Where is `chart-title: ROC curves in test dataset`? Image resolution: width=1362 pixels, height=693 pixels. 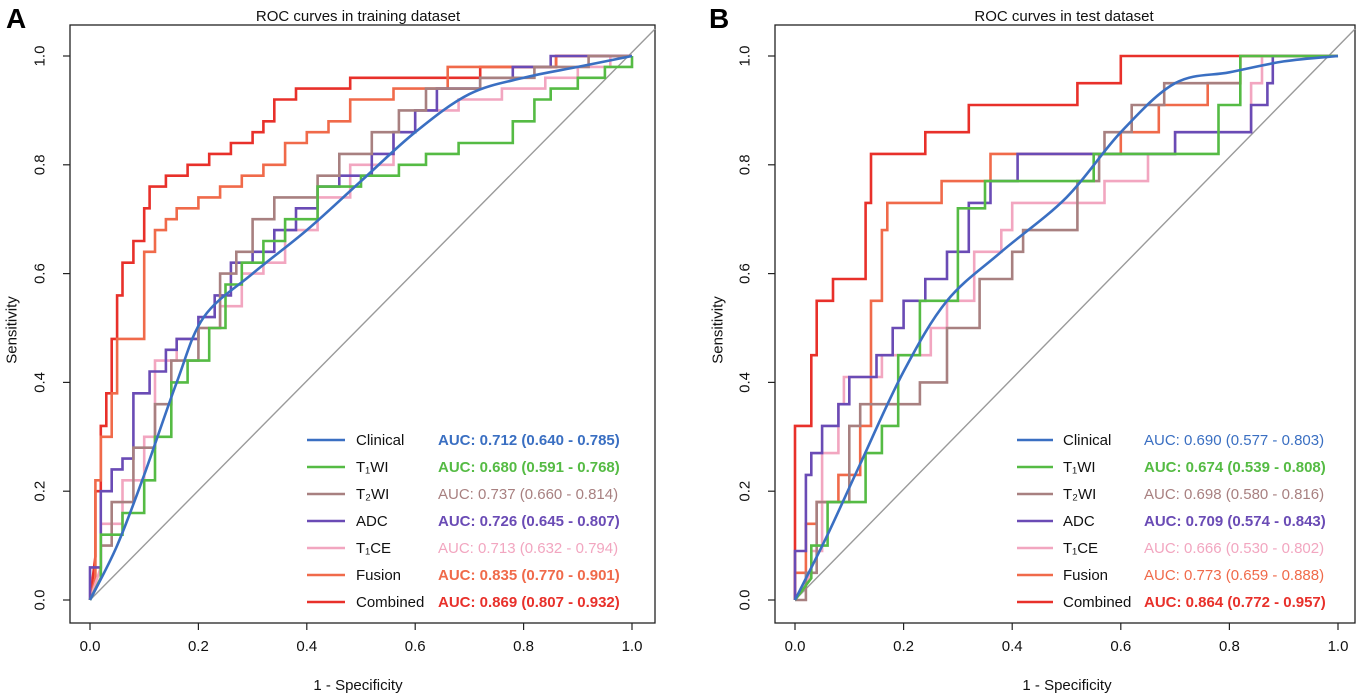 chart-title: ROC curves in test dataset is located at coordinates (1064, 16).